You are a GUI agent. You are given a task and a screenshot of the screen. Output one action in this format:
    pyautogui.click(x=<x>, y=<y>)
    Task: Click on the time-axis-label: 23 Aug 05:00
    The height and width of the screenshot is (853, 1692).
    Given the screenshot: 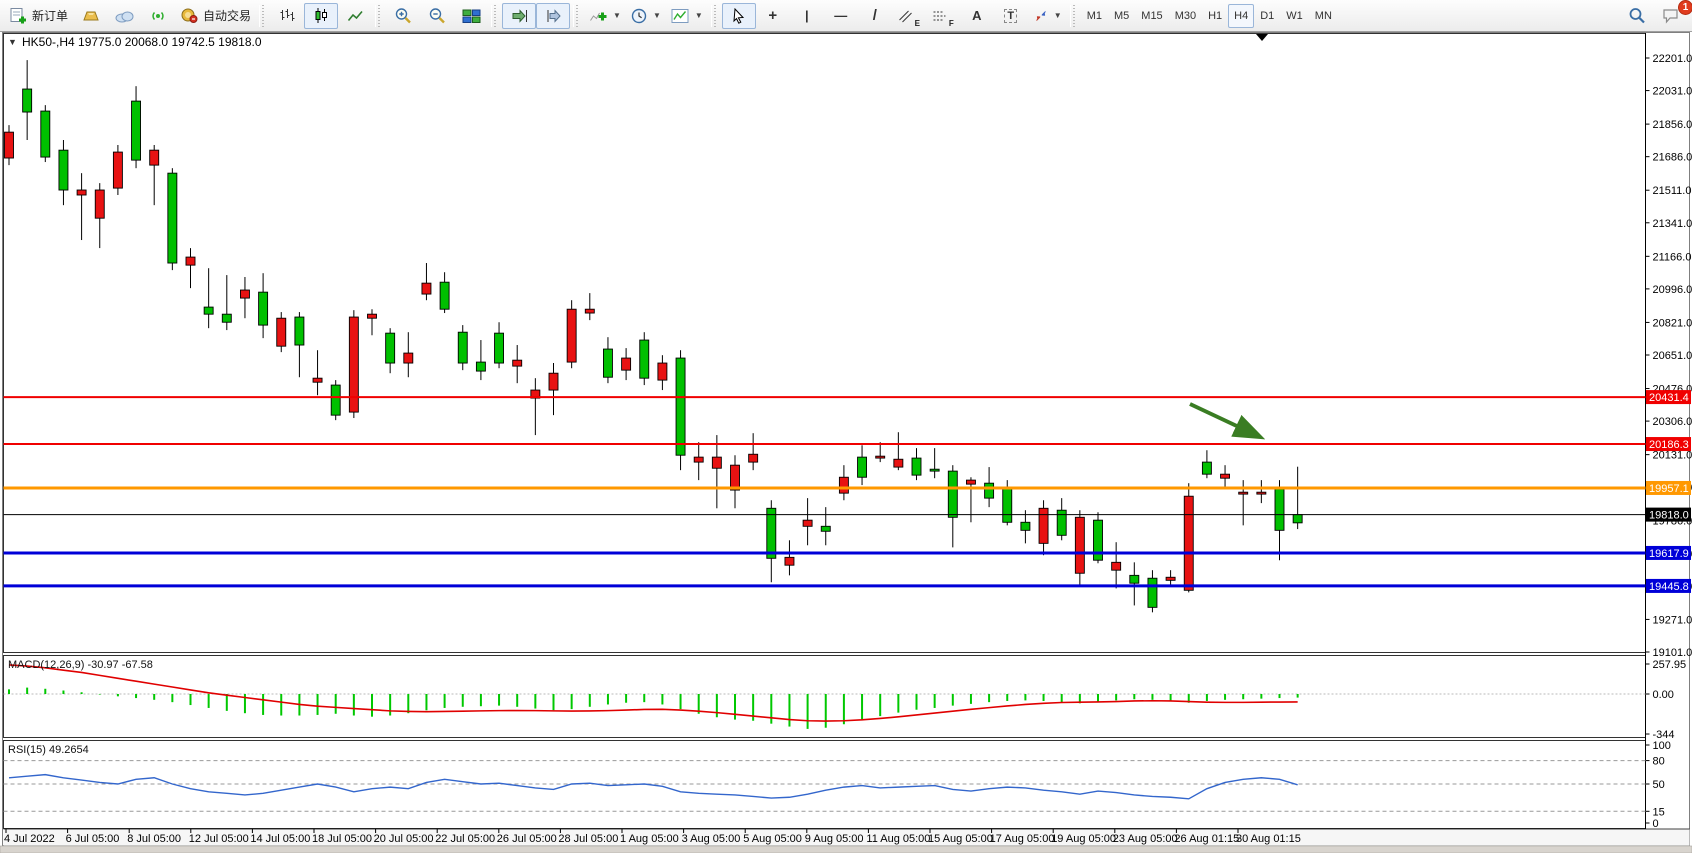 What is the action you would take?
    pyautogui.click(x=1145, y=839)
    